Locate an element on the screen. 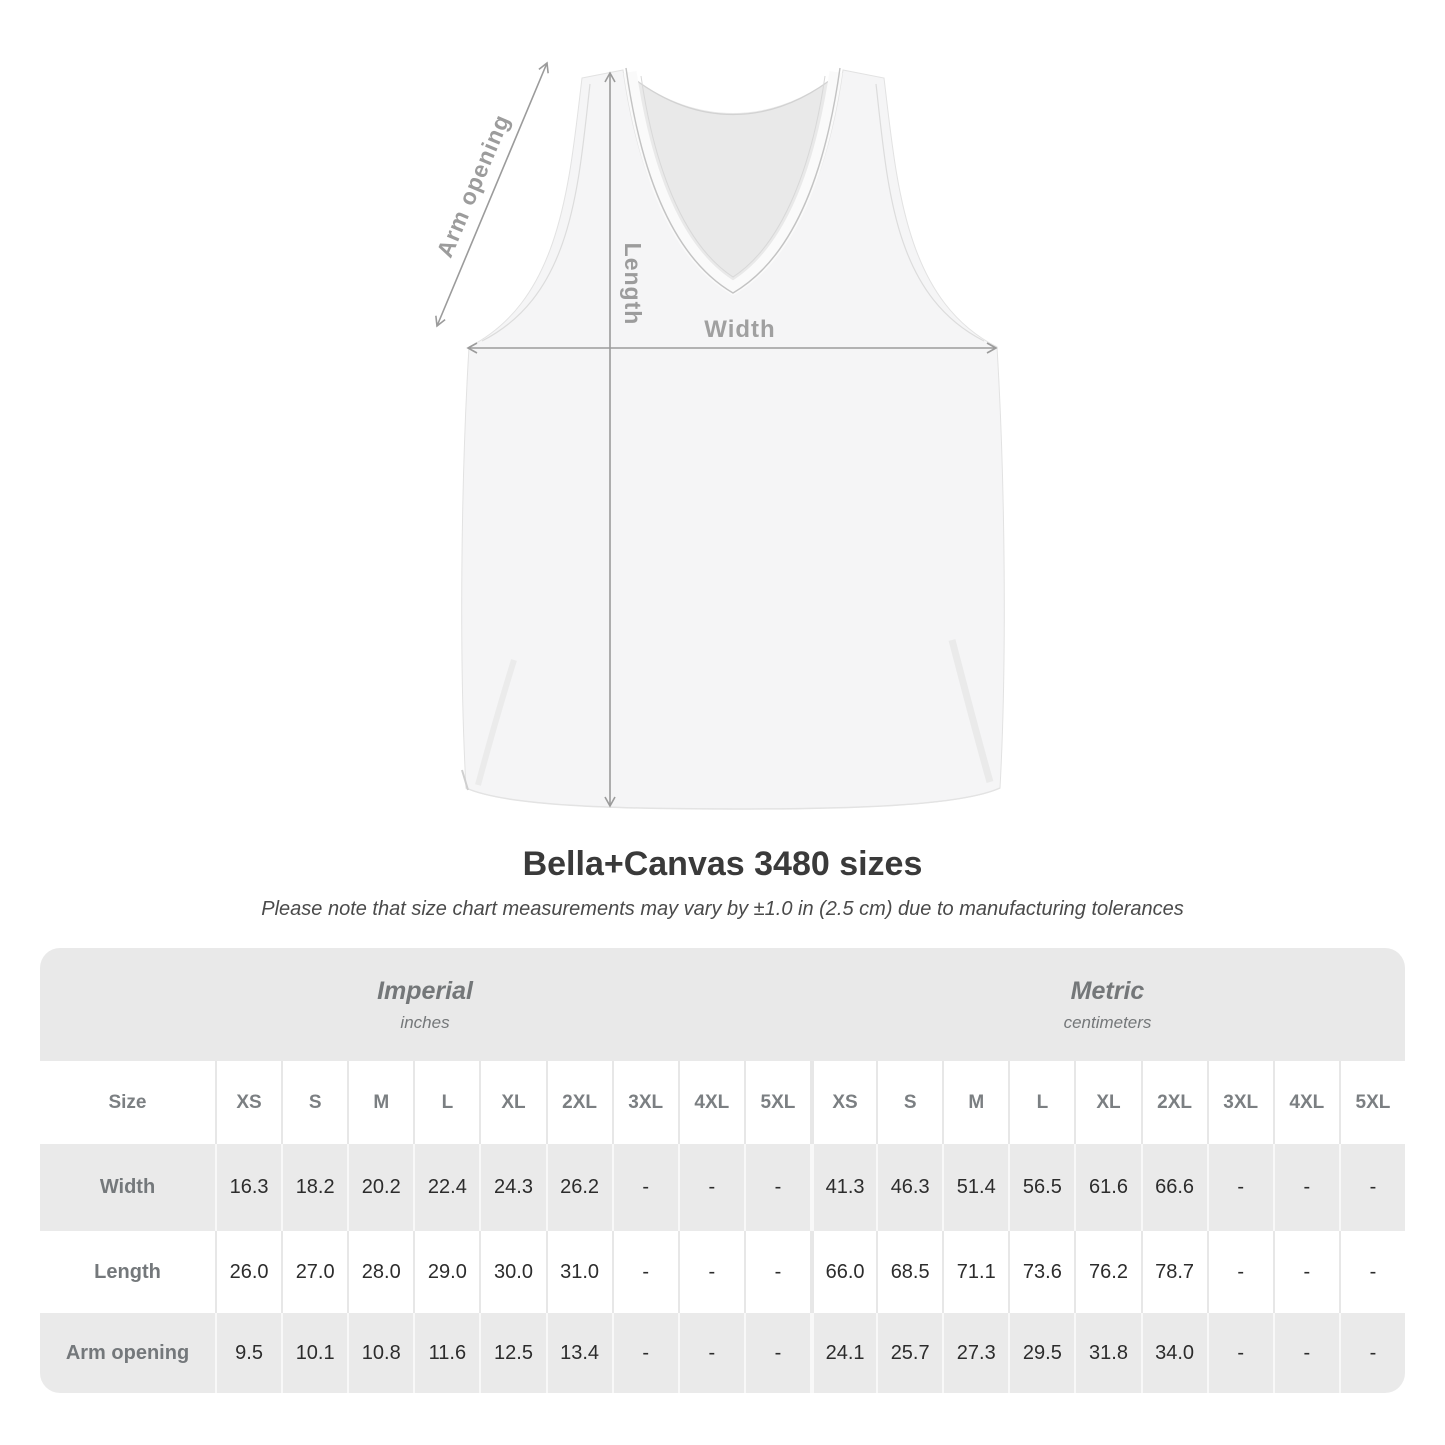 The image size is (1445, 1445). imperial-section-header: Imperial inches is located at coordinates (425, 1004).